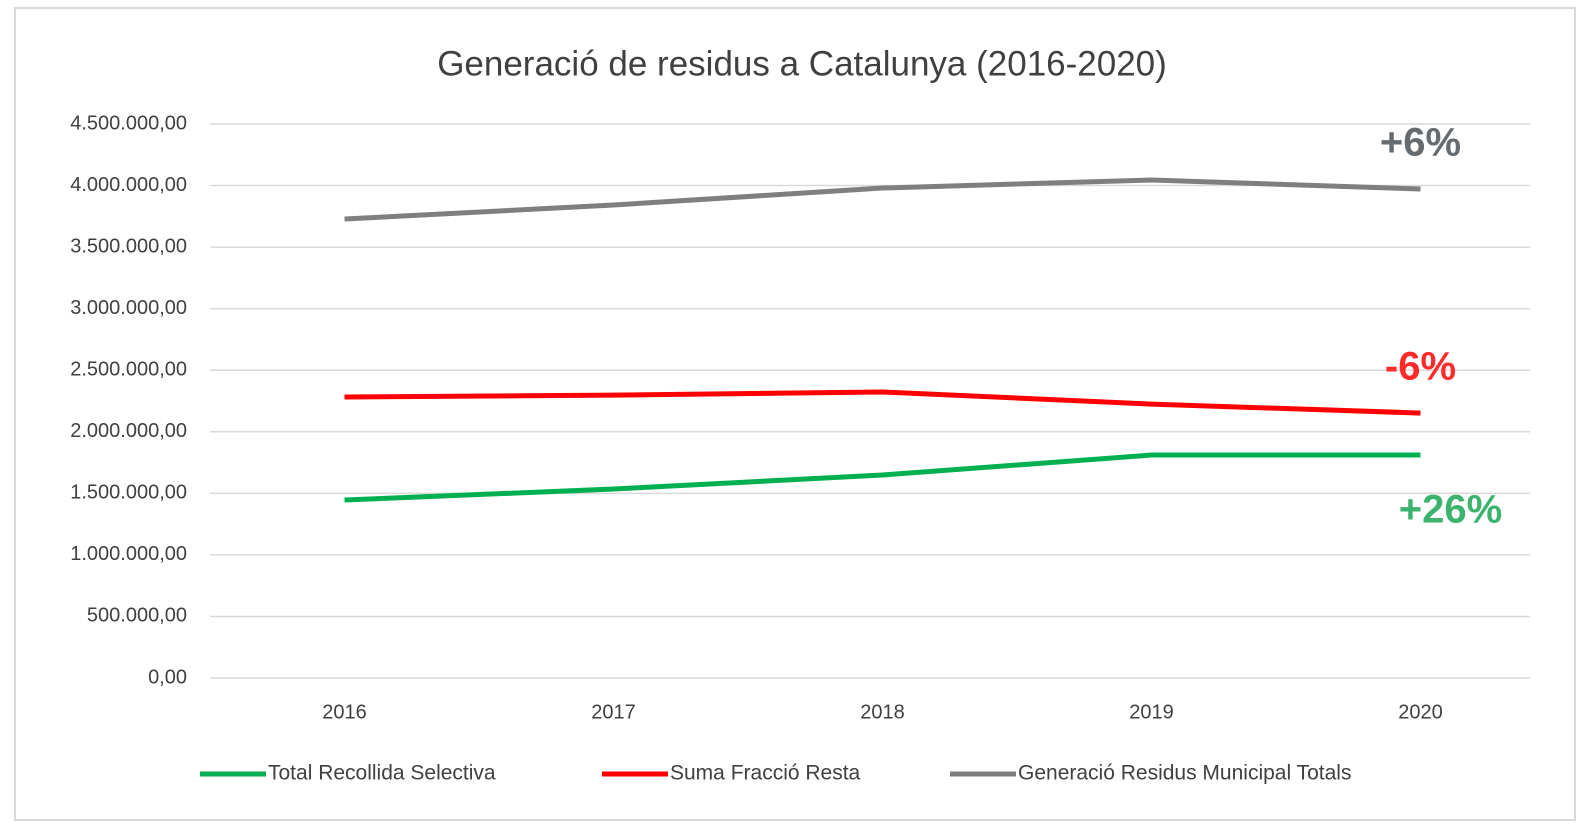  Describe the element at coordinates (137, 616) in the screenshot. I see `y-tick-label: 500.000,00` at that location.